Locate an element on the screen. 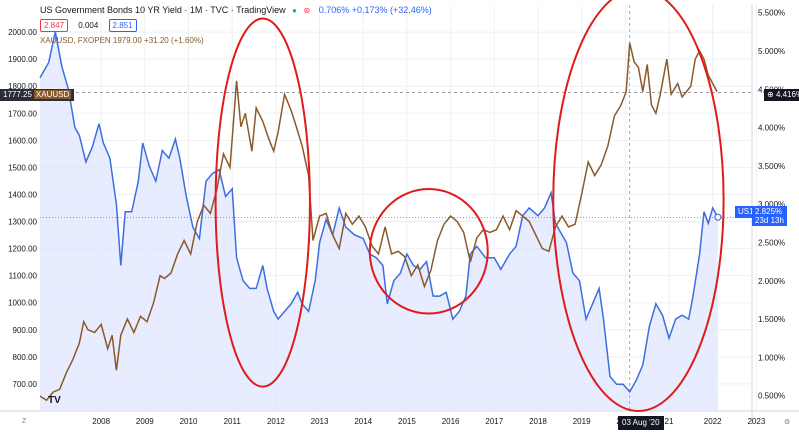  time-axis-tick-label: 2009 is located at coordinates (145, 421).